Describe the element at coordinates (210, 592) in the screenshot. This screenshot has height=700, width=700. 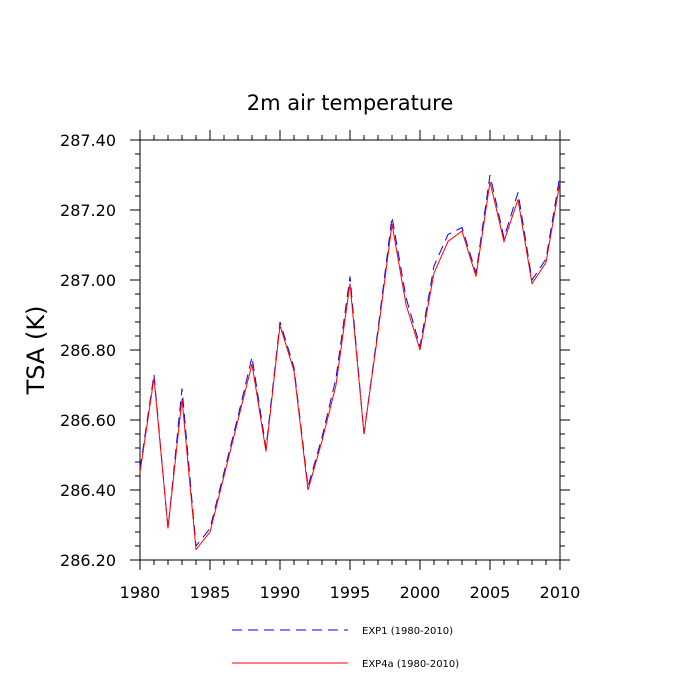
I see `x-tick-label: 1985` at that location.